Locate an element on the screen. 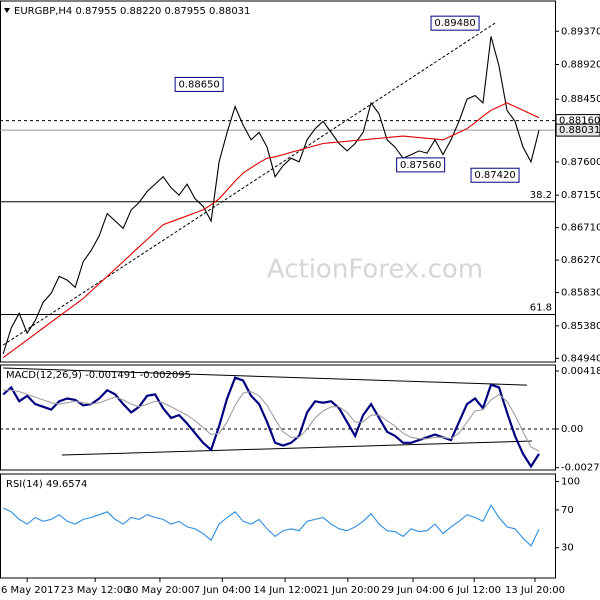 Image resolution: width=600 pixels, height=600 pixels. panel-title: RSI(14) 49.6574 is located at coordinates (46, 484).